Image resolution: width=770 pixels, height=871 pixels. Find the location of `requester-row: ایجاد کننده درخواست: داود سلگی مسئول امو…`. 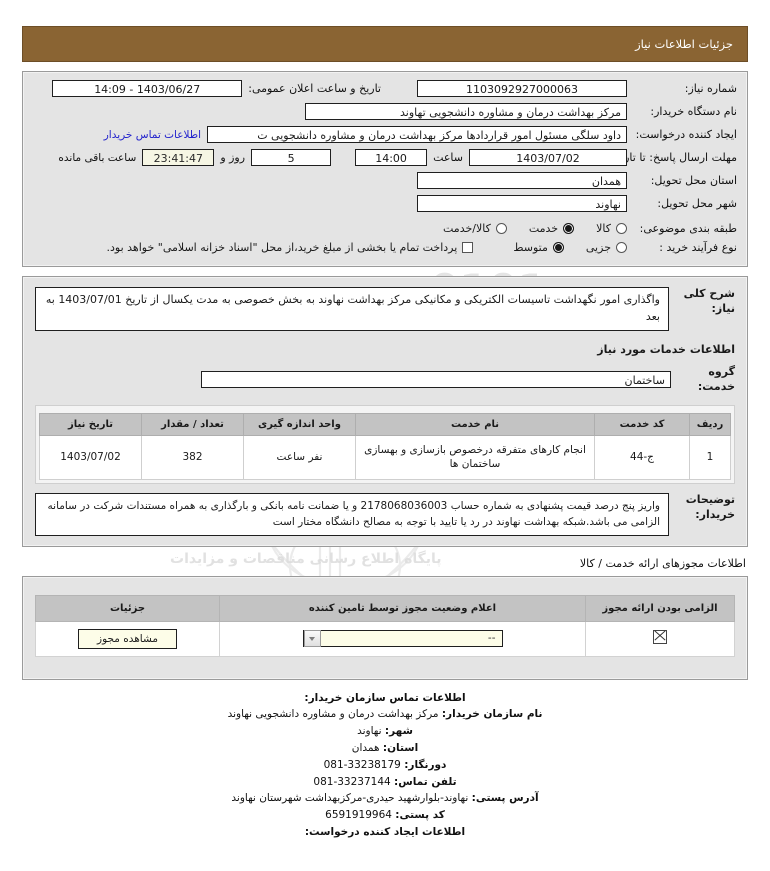

requester-row: ایجاد کننده درخواست: داود سلگی مسئول امو… is located at coordinates (385, 134).